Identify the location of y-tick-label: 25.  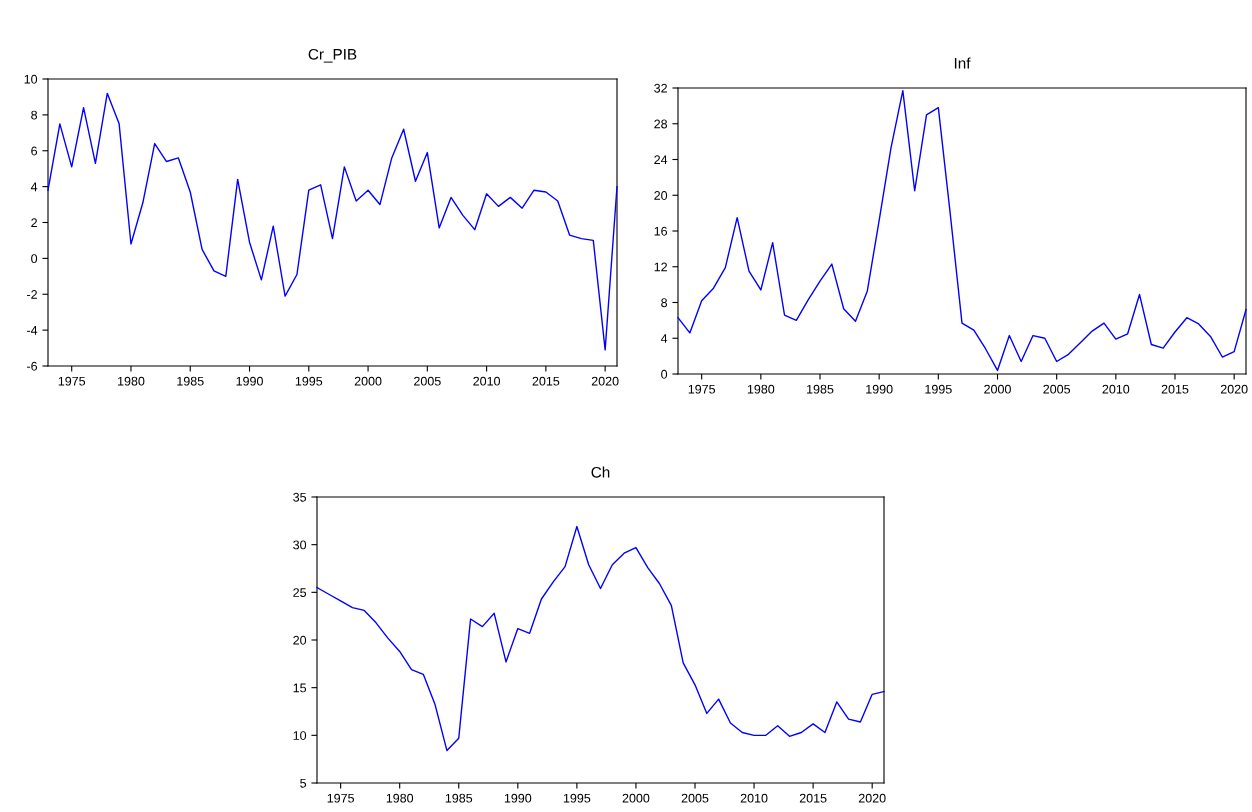
(300, 592).